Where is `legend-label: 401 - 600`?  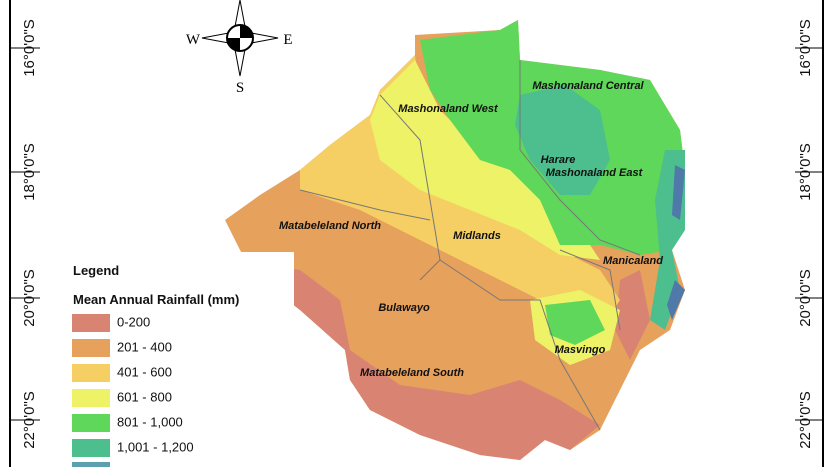 legend-label: 401 - 600 is located at coordinates (144, 371).